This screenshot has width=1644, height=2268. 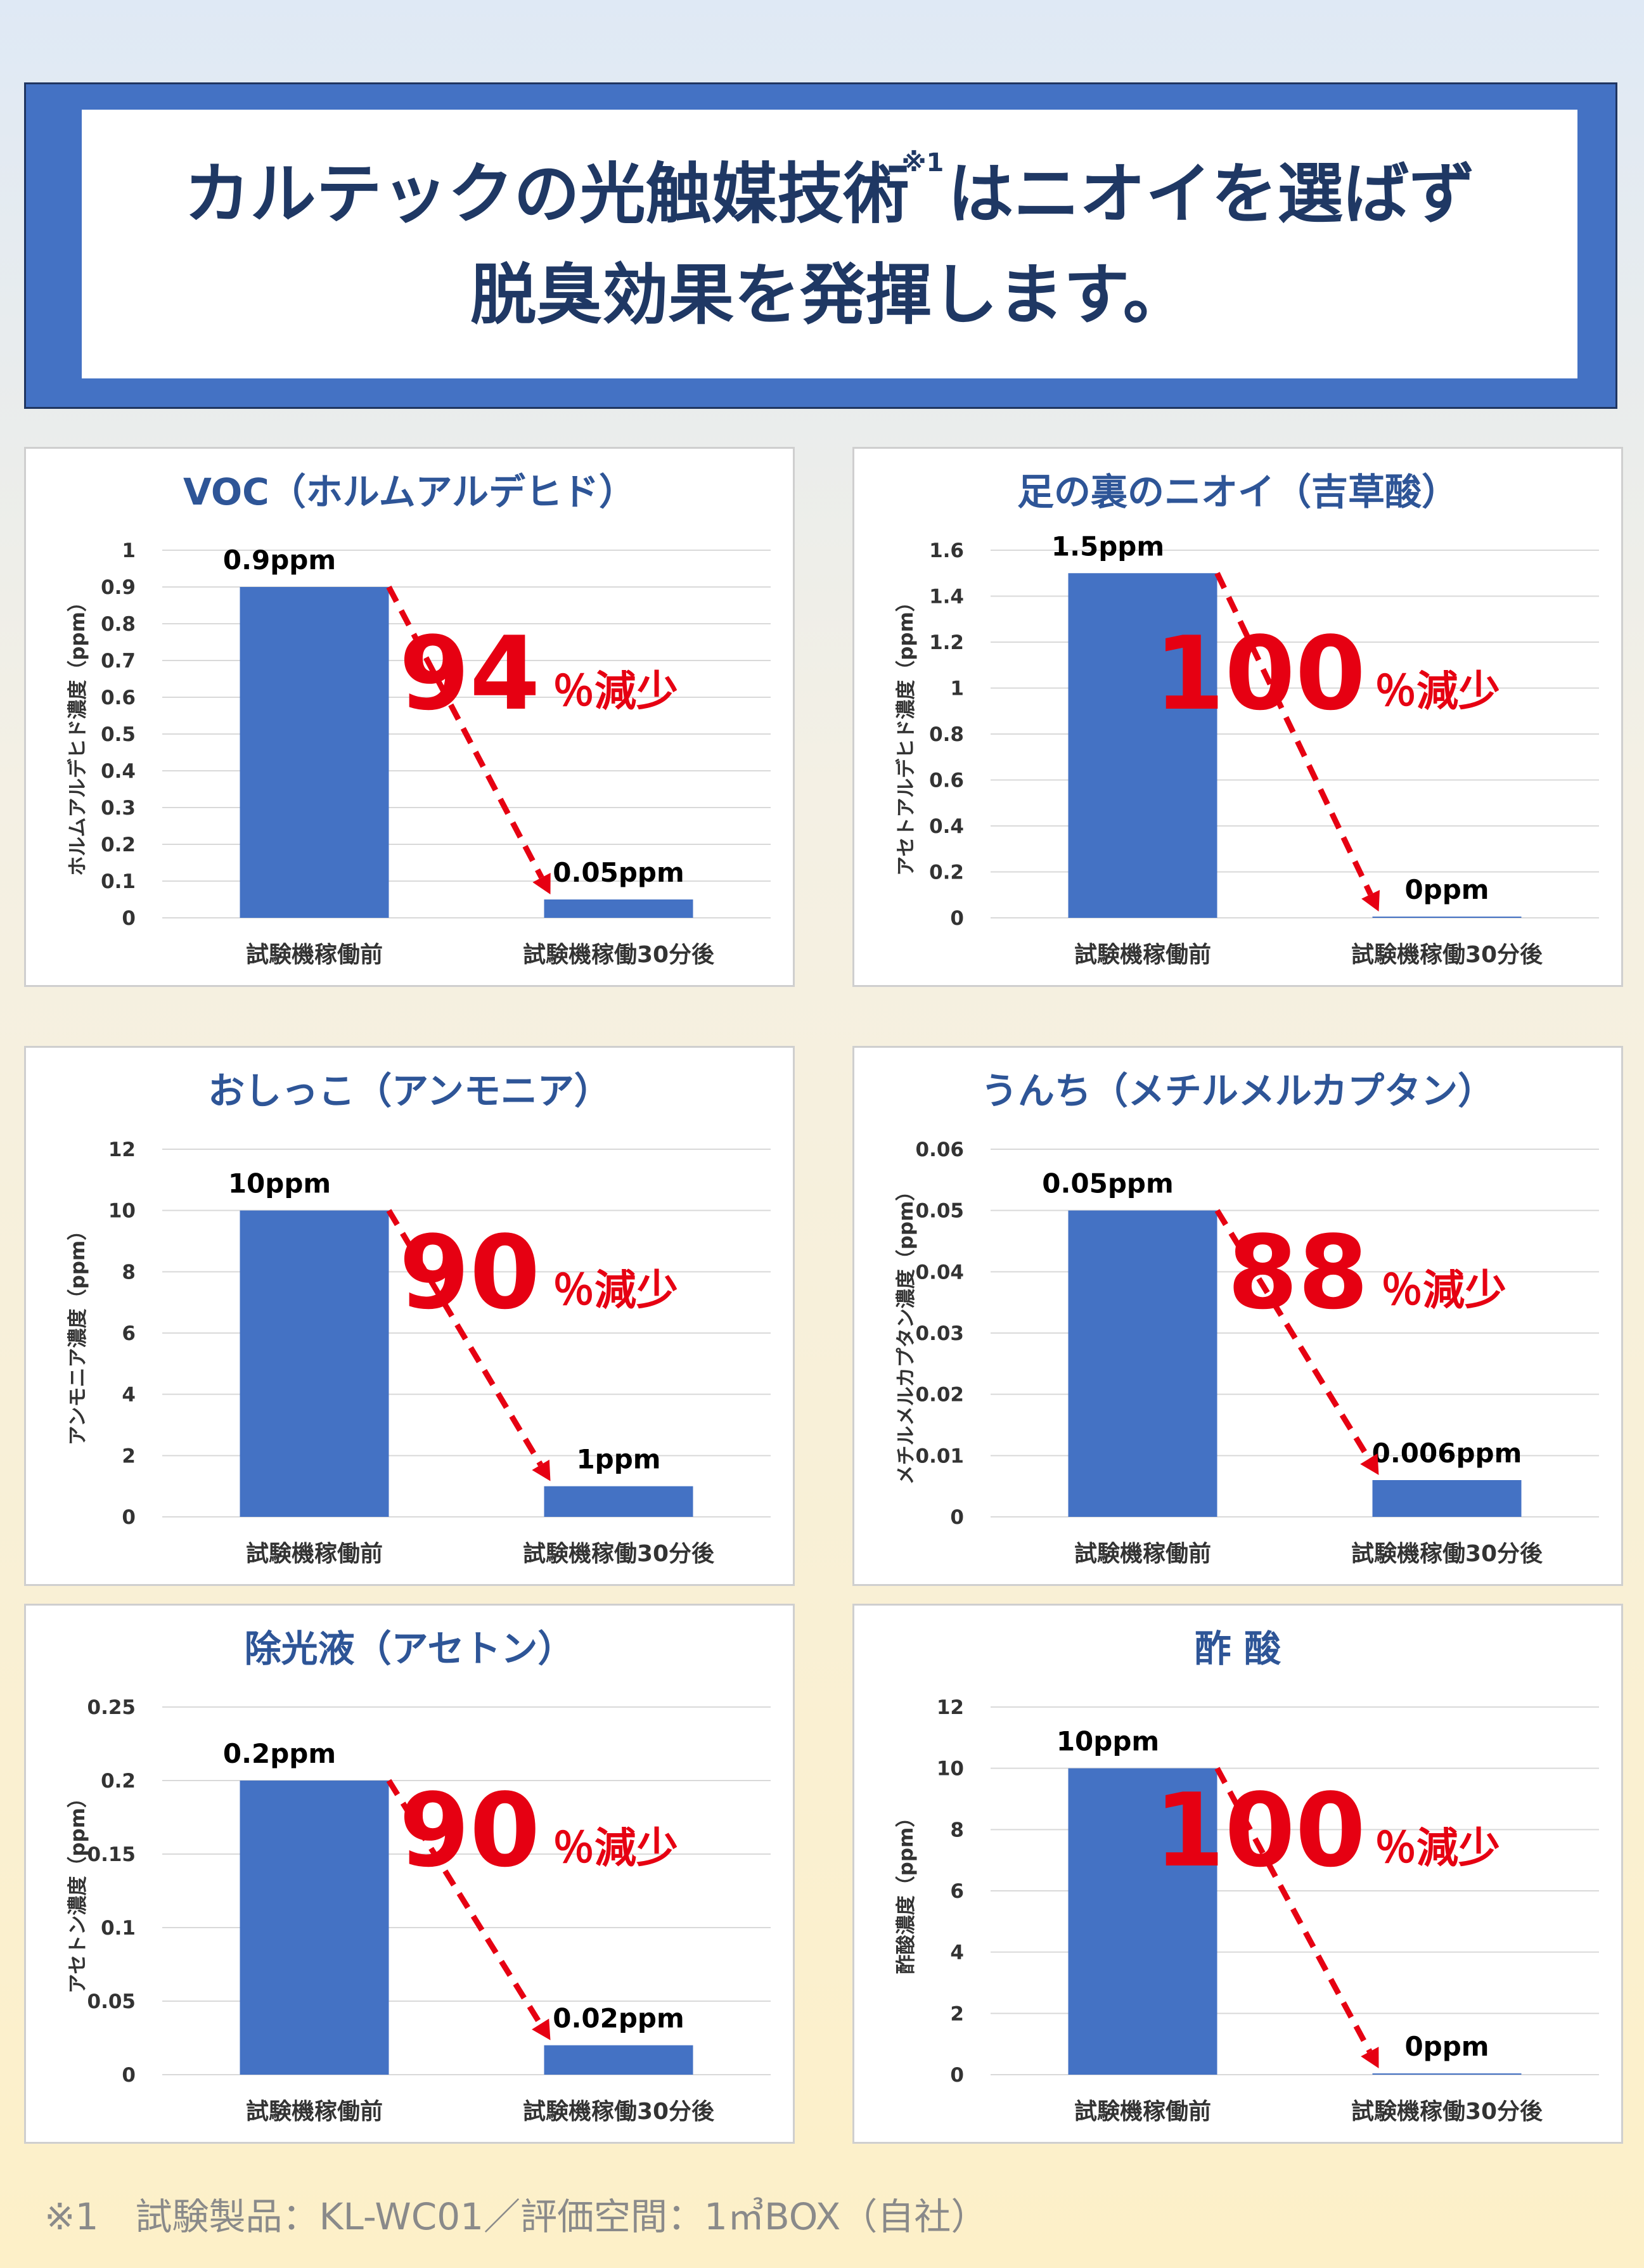 What do you see at coordinates (409, 1090) in the screenshot?
I see `chart-title: おしっこ（アンモニア）` at bounding box center [409, 1090].